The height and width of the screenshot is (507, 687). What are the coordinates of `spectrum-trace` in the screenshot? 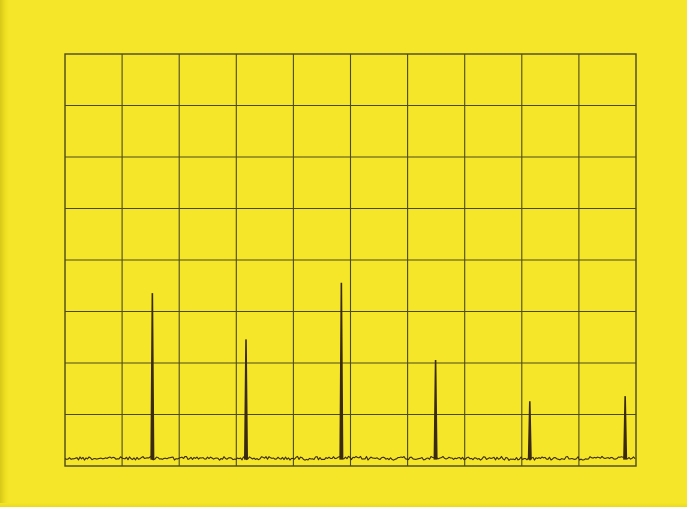 It's located at (350, 458).